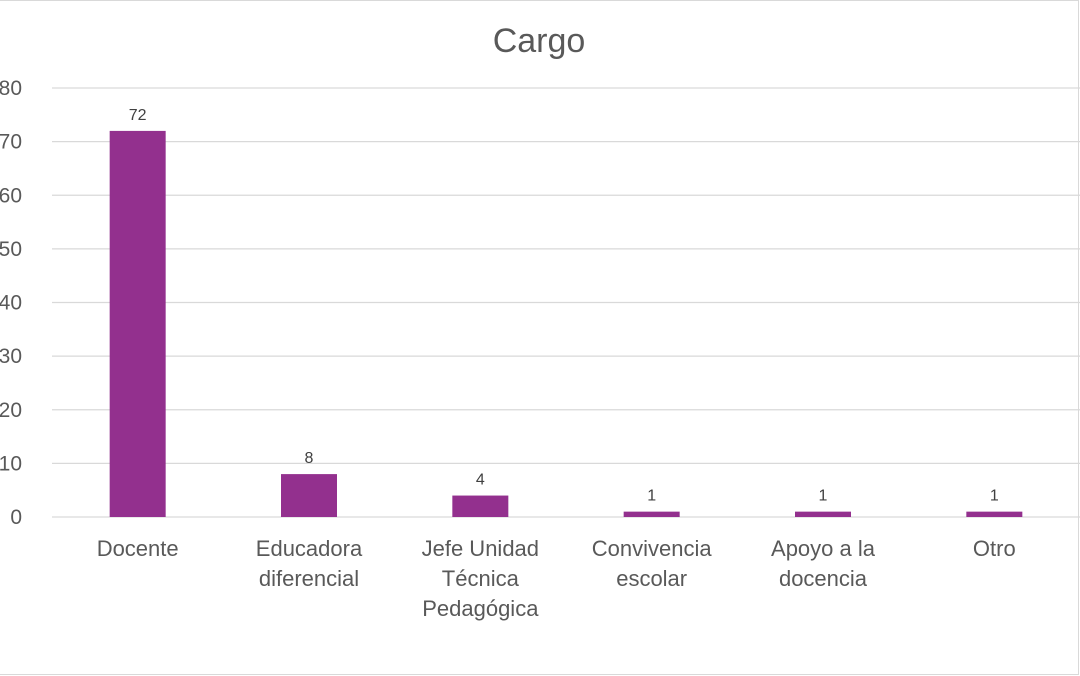 This screenshot has height=676, width=1080. Describe the element at coordinates (11, 463) in the screenshot. I see `y-tick-label: 10` at that location.